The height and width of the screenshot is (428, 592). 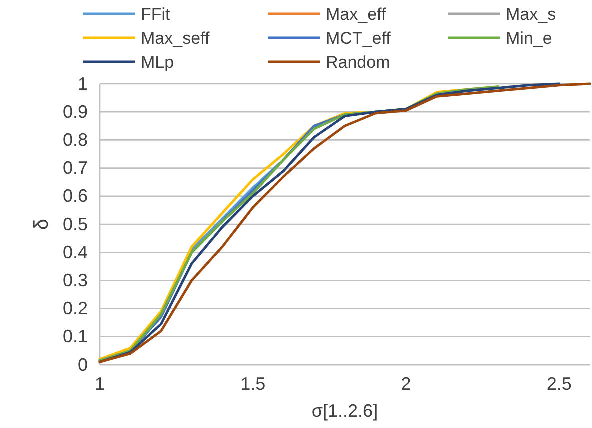 What do you see at coordinates (529, 38) in the screenshot?
I see `legend-label: Min_e` at bounding box center [529, 38].